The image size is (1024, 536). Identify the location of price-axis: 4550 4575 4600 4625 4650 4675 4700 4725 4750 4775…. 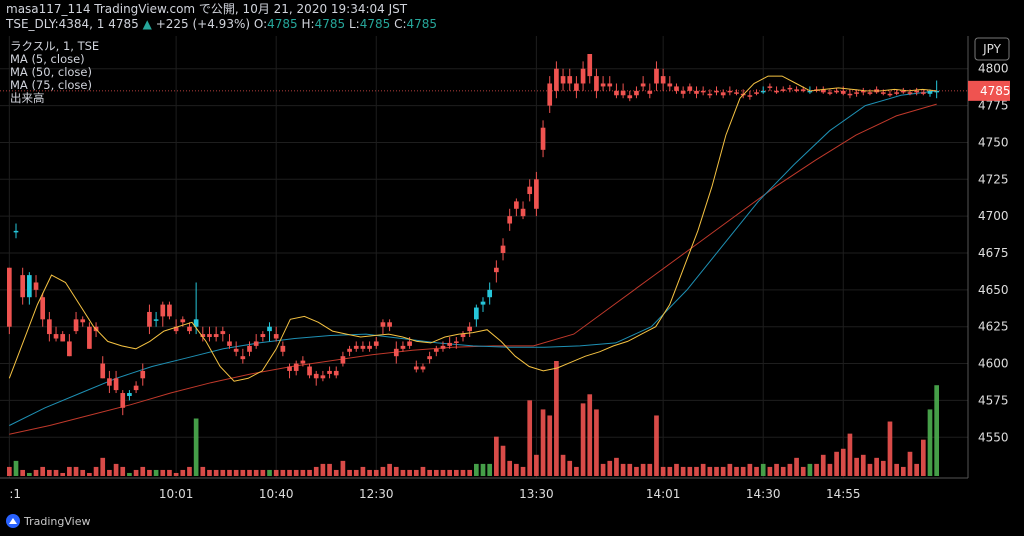
(993, 253).